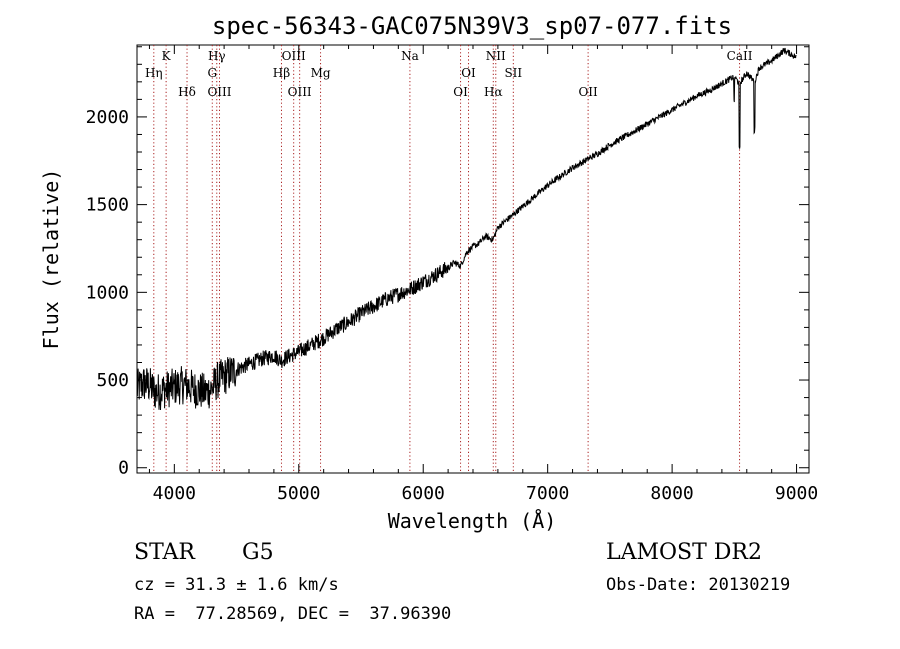 Image resolution: width=900 pixels, height=649 pixels. What do you see at coordinates (258, 552) in the screenshot?
I see `spectral-subclass: G5` at bounding box center [258, 552].